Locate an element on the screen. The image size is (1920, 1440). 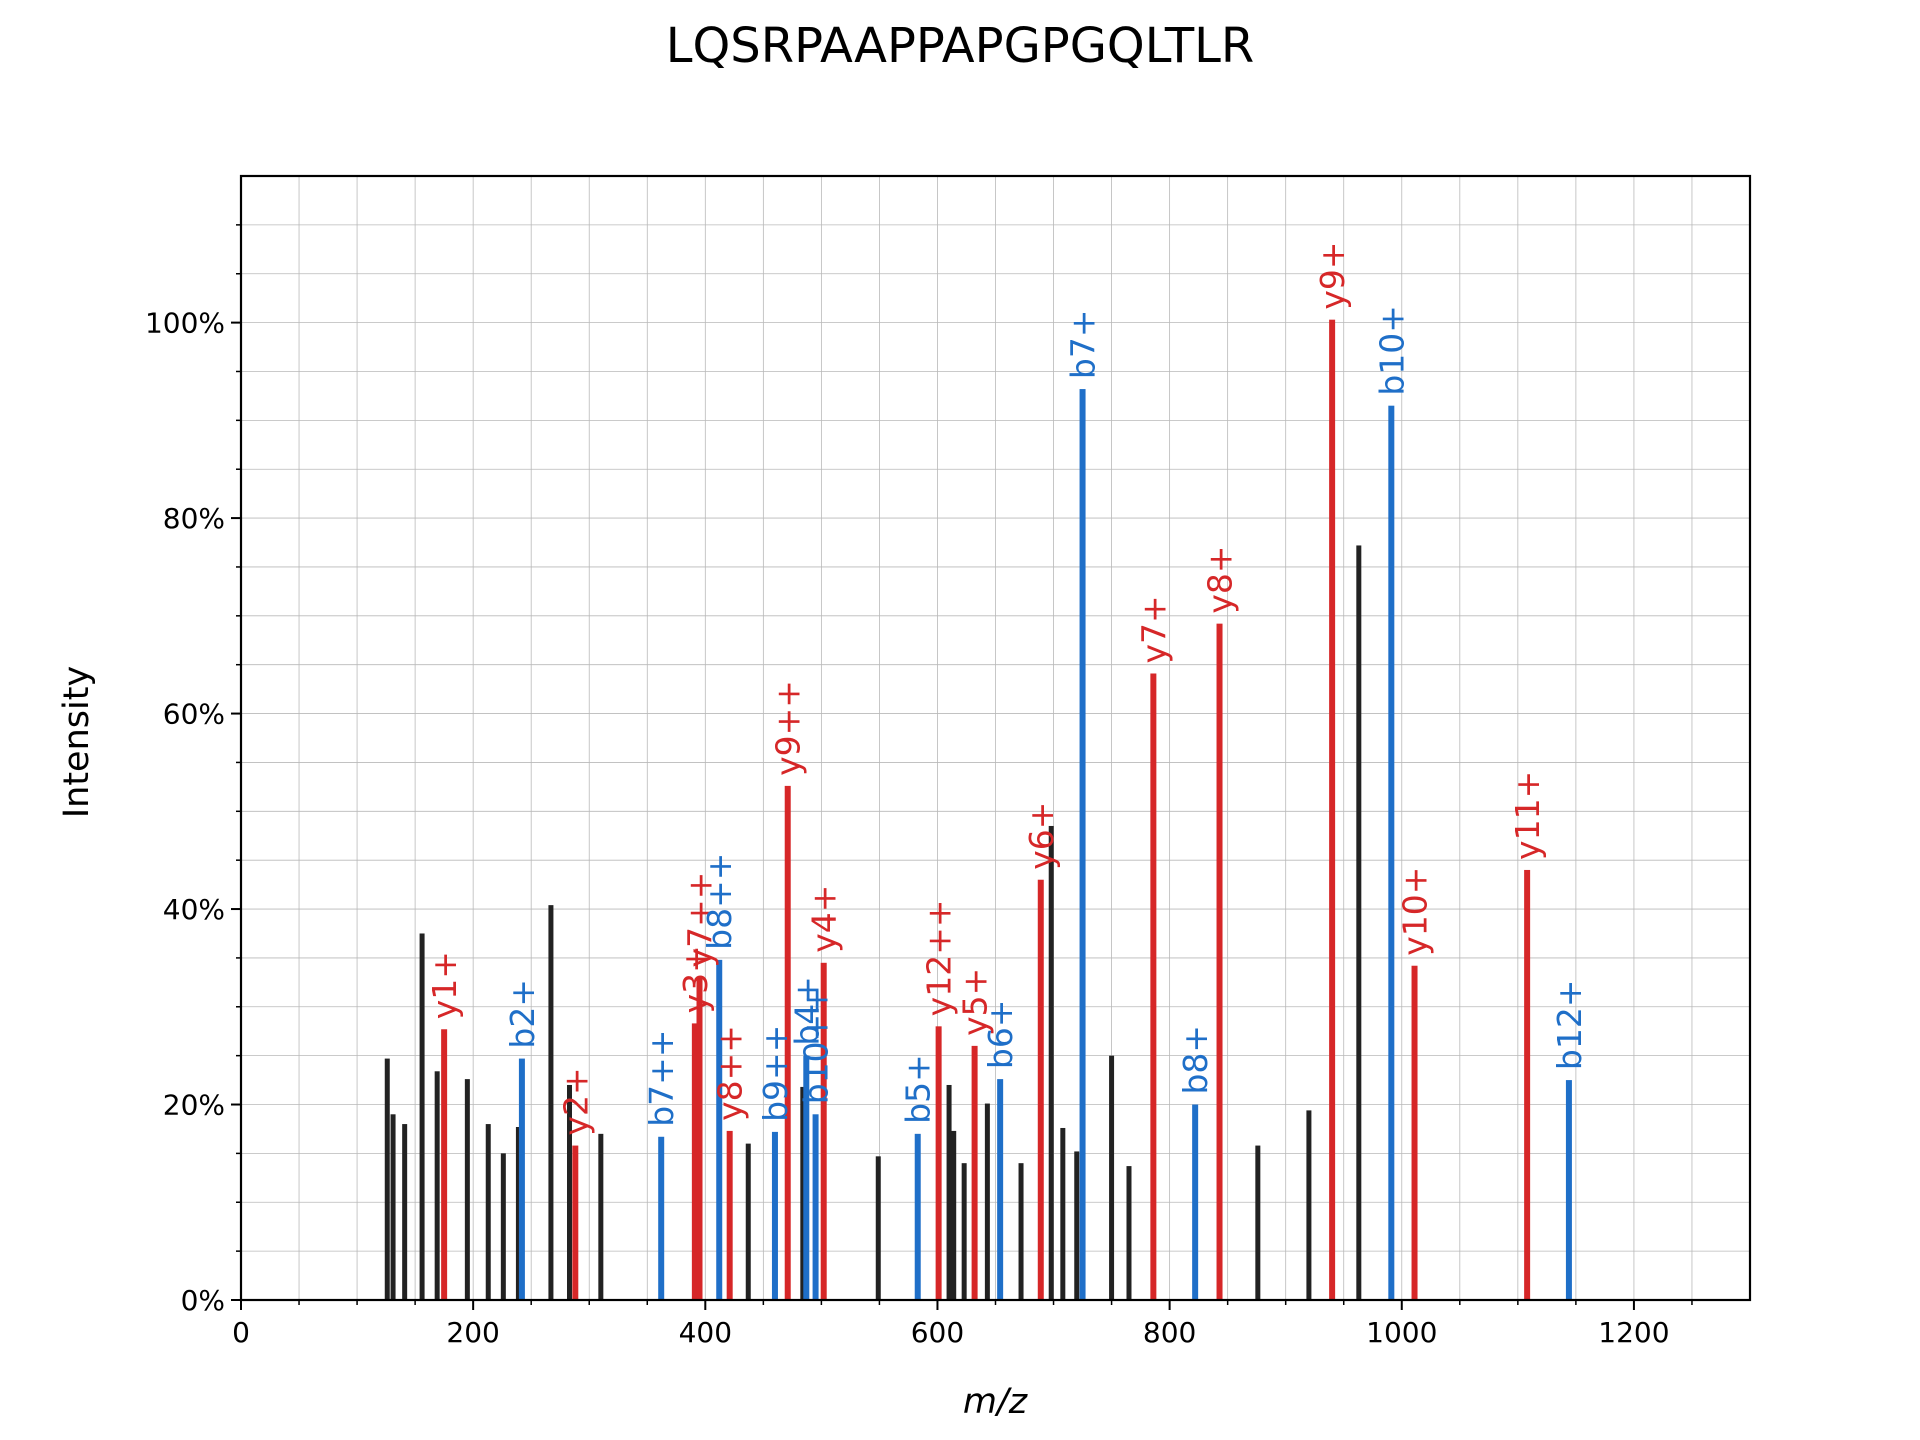
peak-label: b2+ is located at coordinates (522, 1014).